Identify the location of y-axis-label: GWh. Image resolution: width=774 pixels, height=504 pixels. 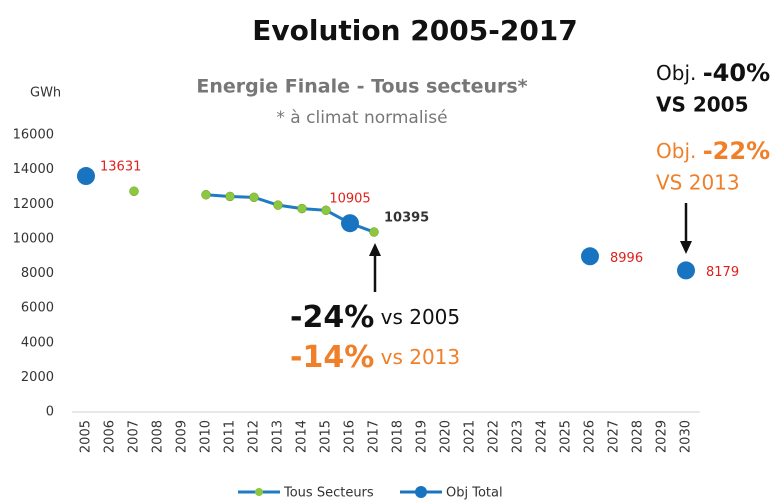
(45, 93).